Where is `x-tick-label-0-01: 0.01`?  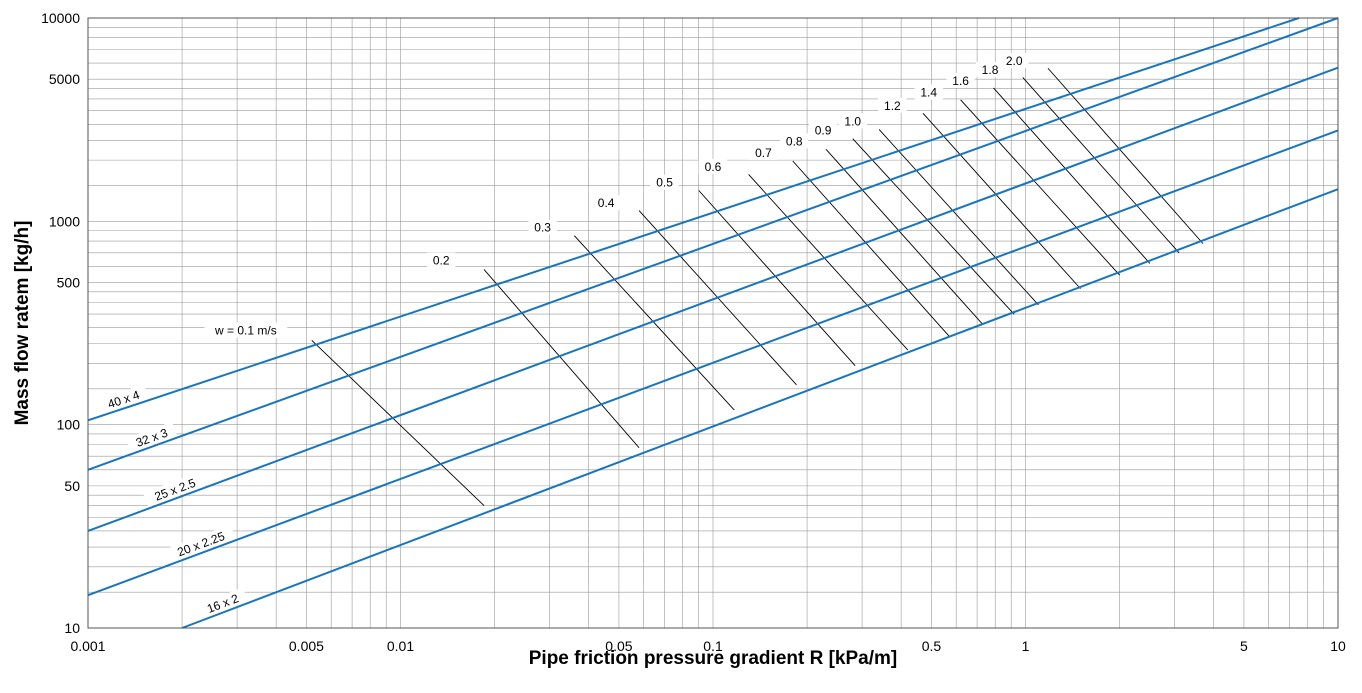 x-tick-label-0-01: 0.01 is located at coordinates (400, 646).